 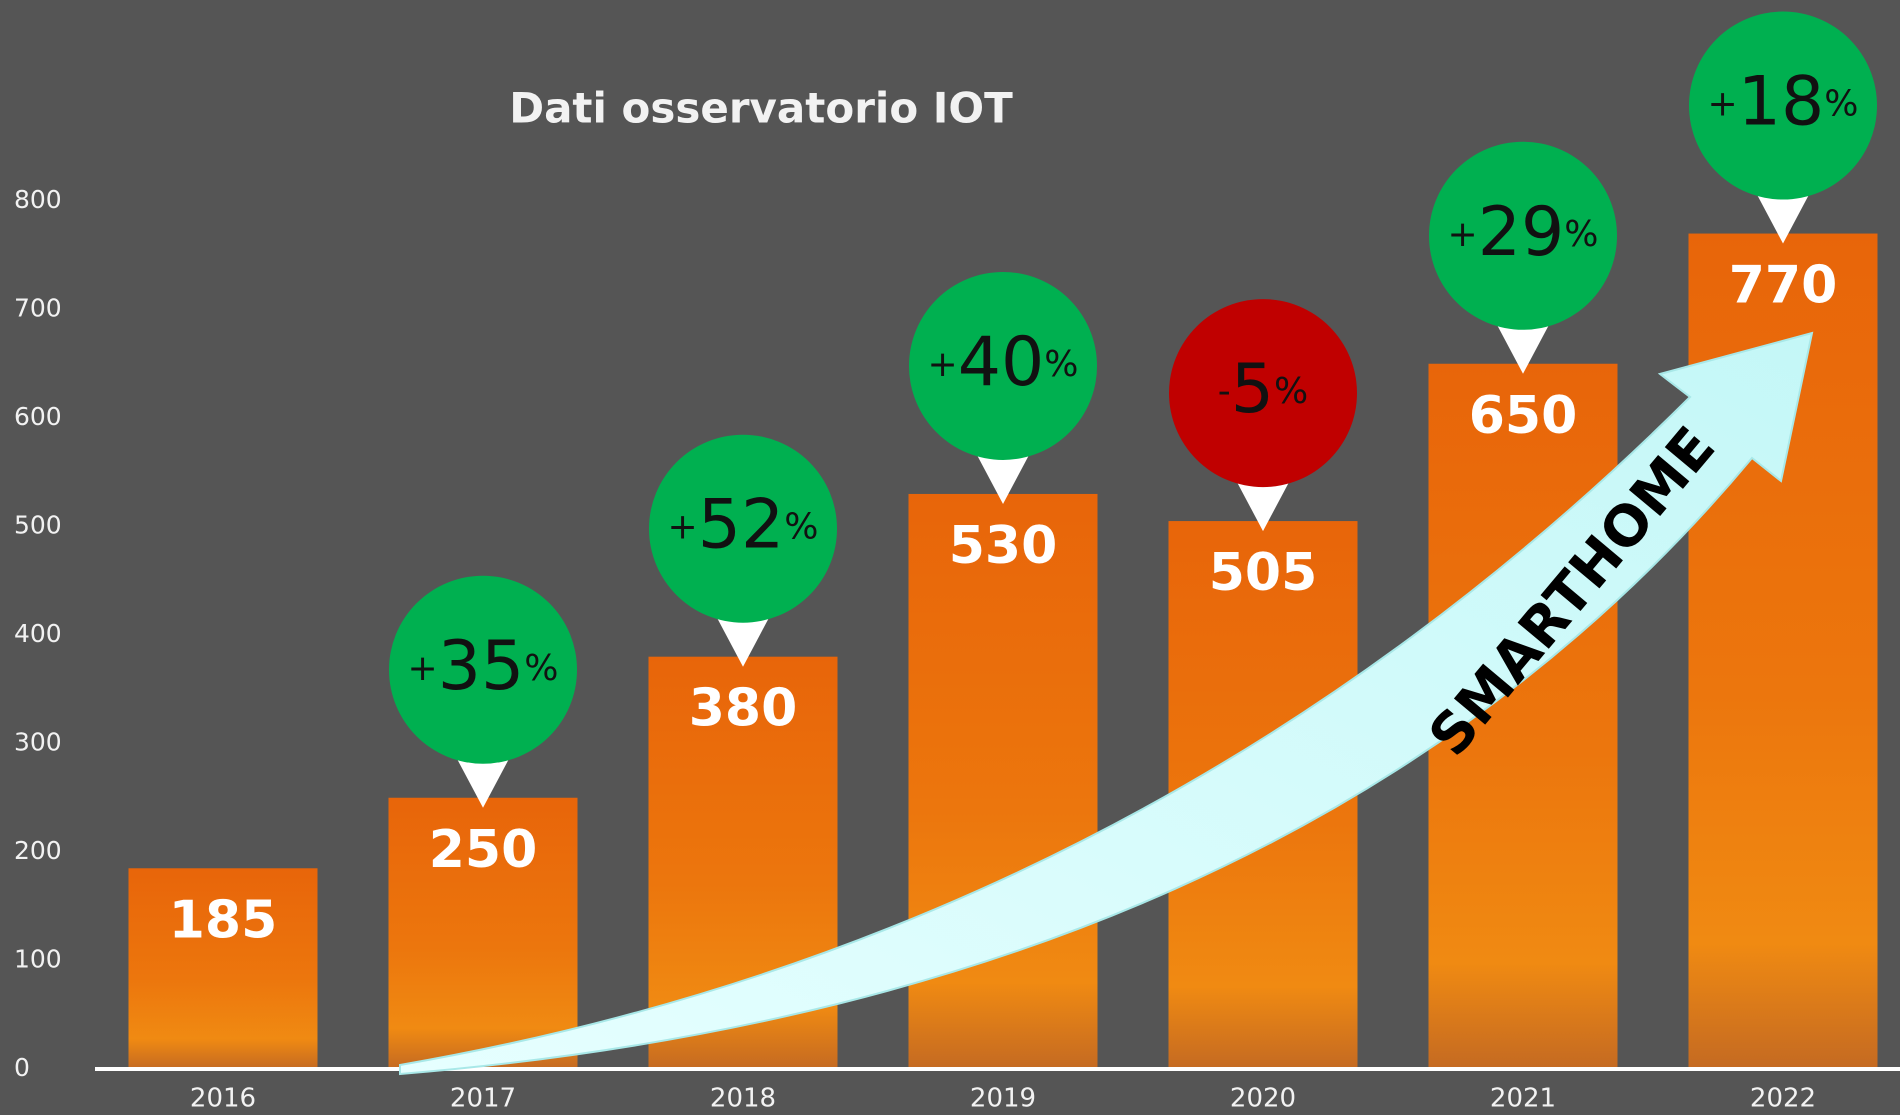 What do you see at coordinates (1252, 389) in the screenshot?
I see `change-label-part: 5` at bounding box center [1252, 389].